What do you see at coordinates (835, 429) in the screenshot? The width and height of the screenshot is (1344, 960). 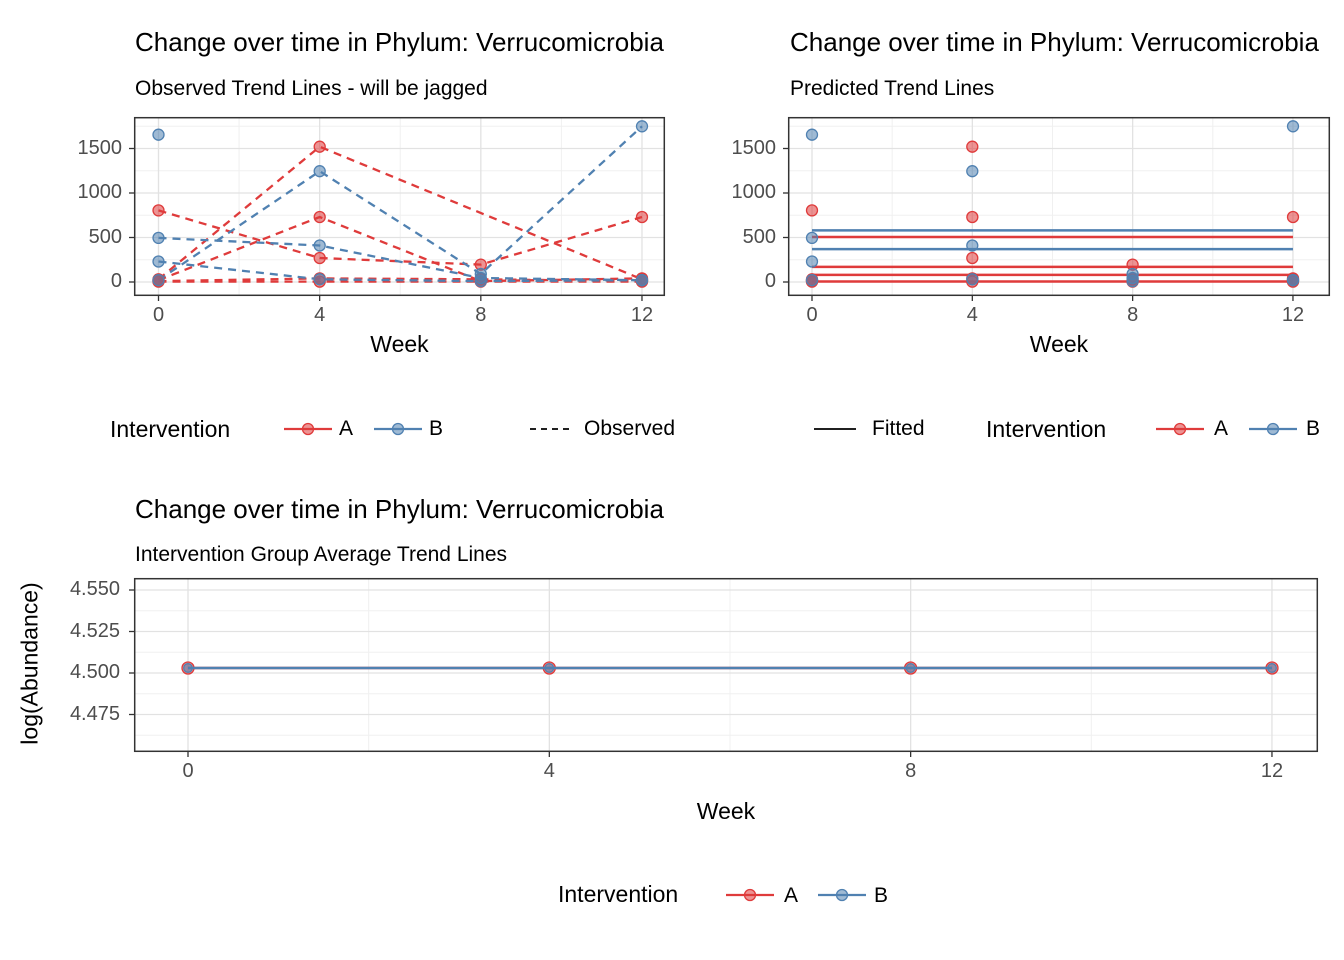 I see `legend-key-fitted-icon` at bounding box center [835, 429].